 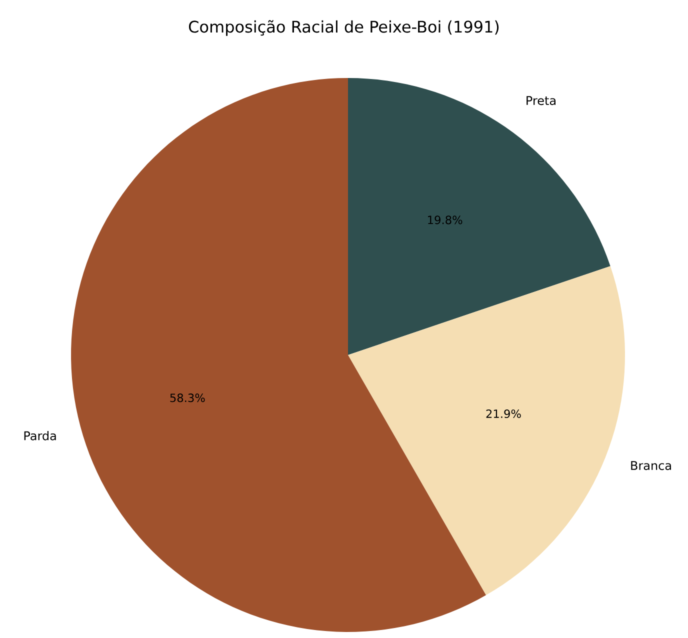 What do you see at coordinates (187, 398) in the screenshot?
I see `data-label: 58.3%` at bounding box center [187, 398].